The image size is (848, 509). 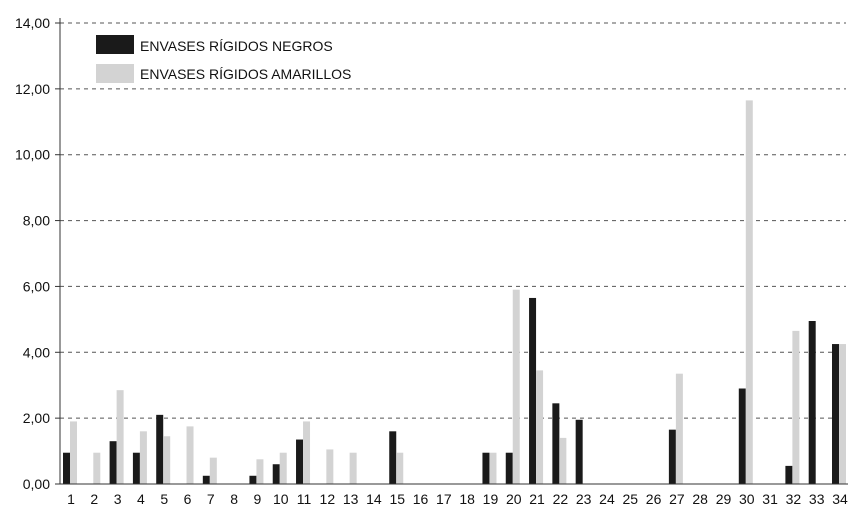 What do you see at coordinates (421, 499) in the screenshot?
I see `x-tick-label: 16` at bounding box center [421, 499].